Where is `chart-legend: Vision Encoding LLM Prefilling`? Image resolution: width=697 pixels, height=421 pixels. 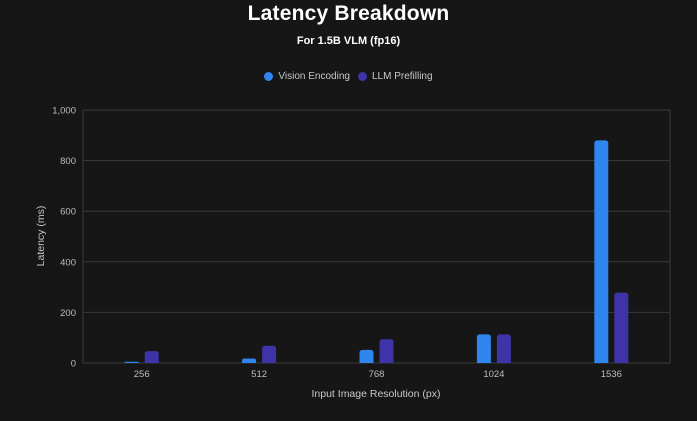
chart-legend: Vision Encoding LLM Prefilling is located at coordinates (348, 76).